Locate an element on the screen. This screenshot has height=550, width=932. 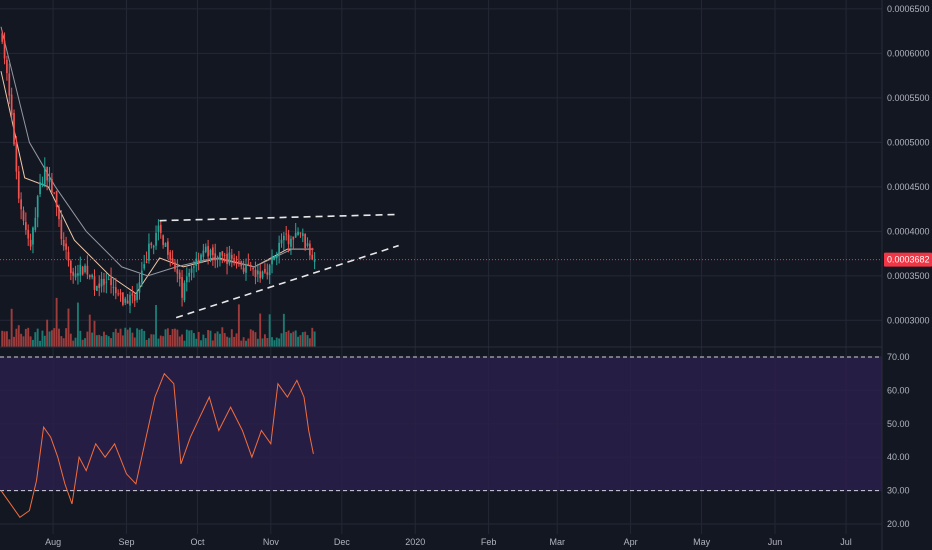
trendlines is located at coordinates (279, 266).